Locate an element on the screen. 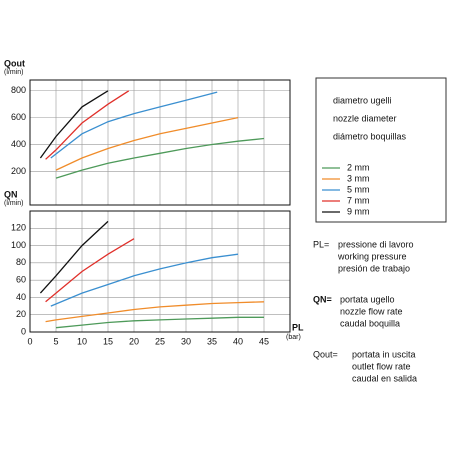 This screenshot has height=452, width=452. x-tick-label: 25 is located at coordinates (160, 341).